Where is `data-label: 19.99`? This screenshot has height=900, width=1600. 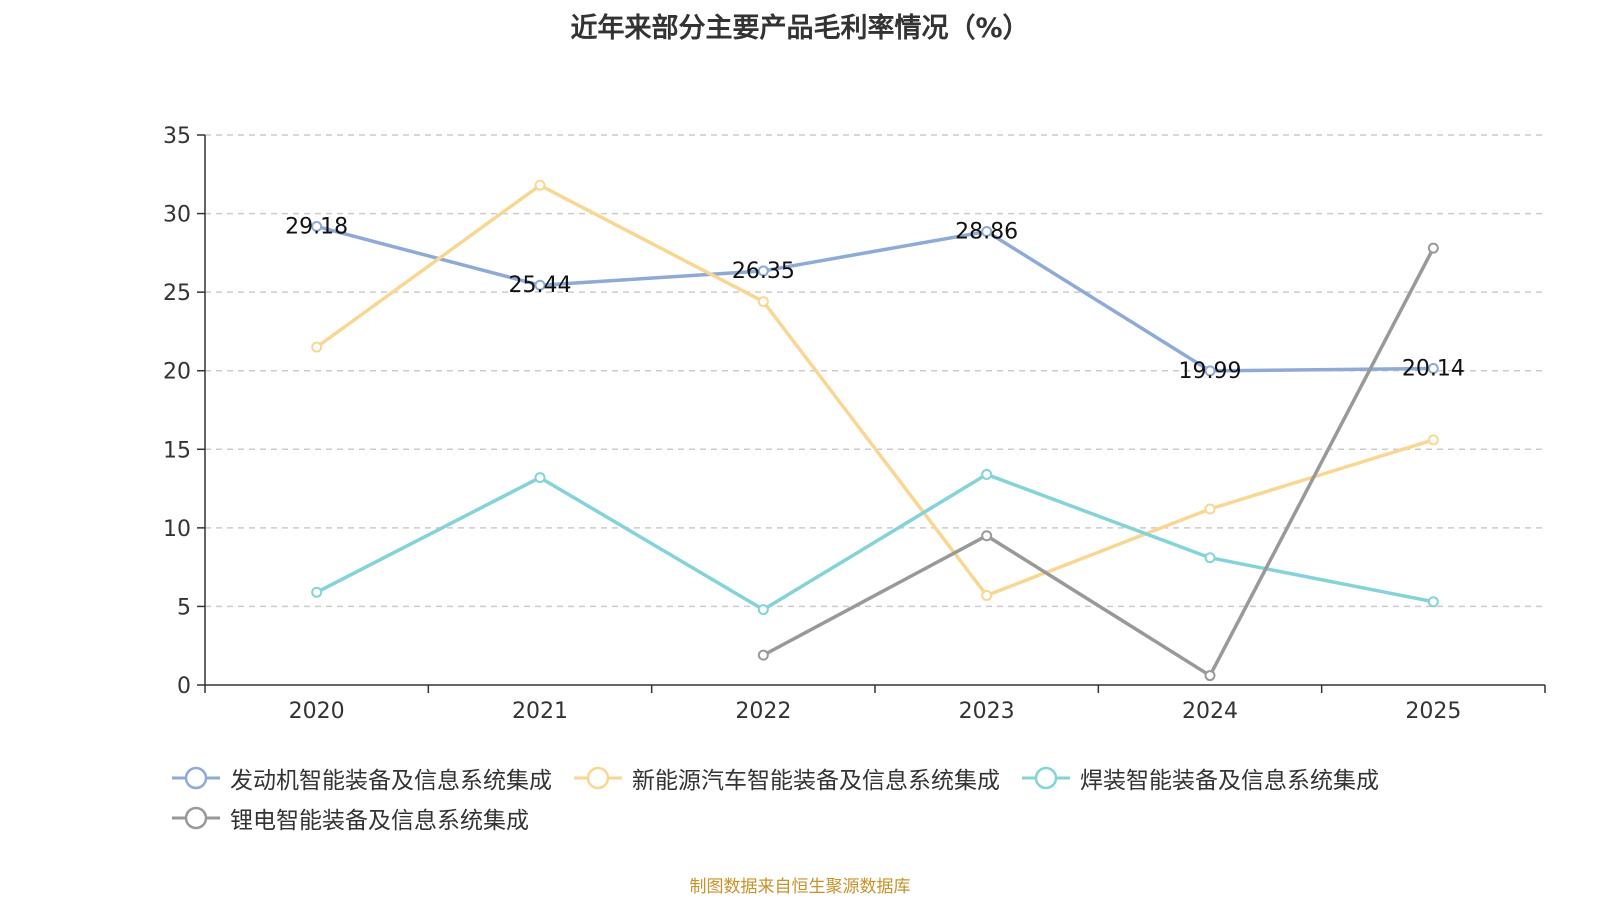
data-label: 19.99 is located at coordinates (1210, 371).